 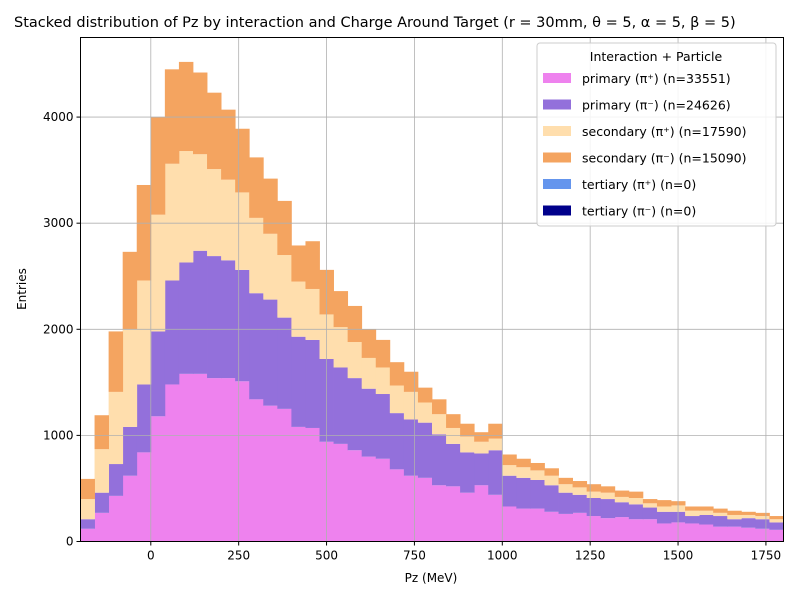 What do you see at coordinates (238, 556) in the screenshot?
I see `x-tick-label: 250` at bounding box center [238, 556].